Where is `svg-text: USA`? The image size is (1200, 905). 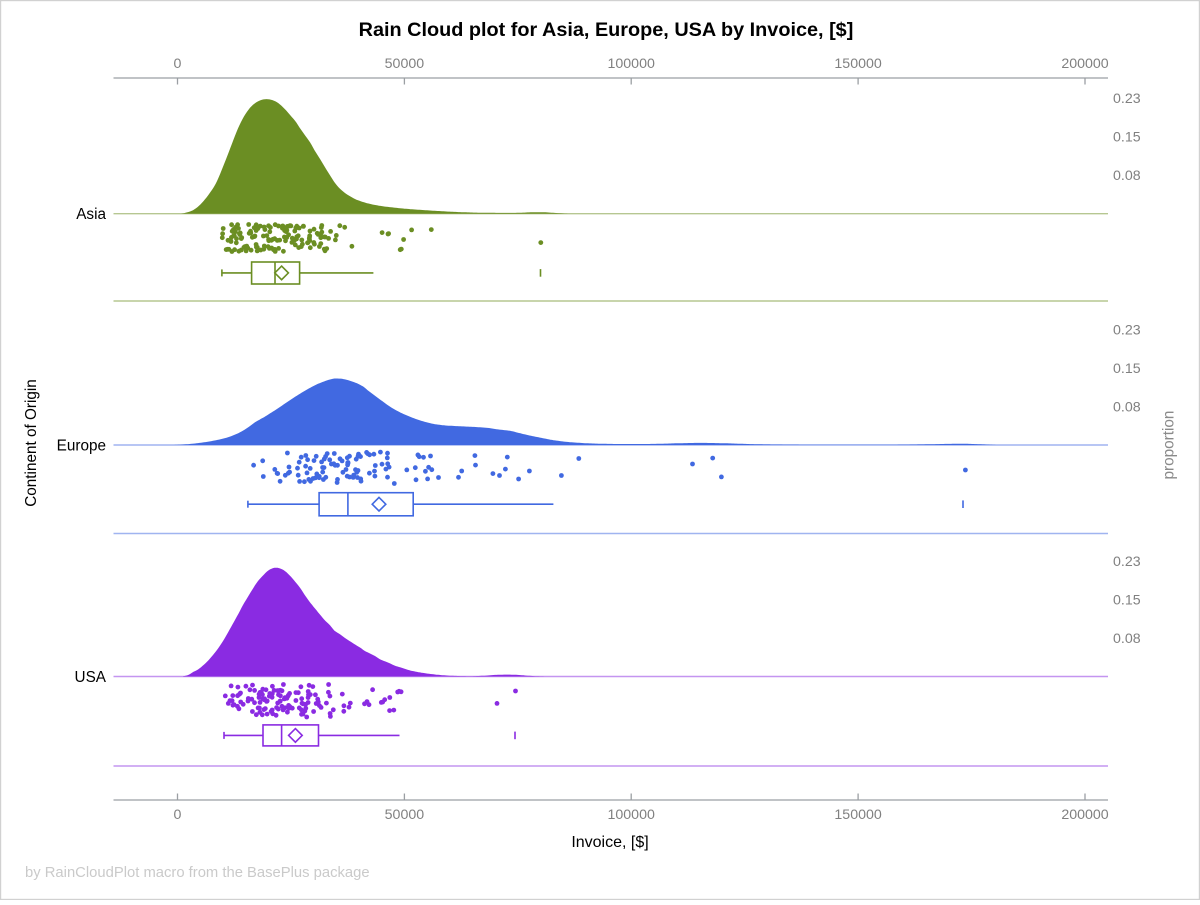
svg-text: USA is located at coordinates (91, 677).